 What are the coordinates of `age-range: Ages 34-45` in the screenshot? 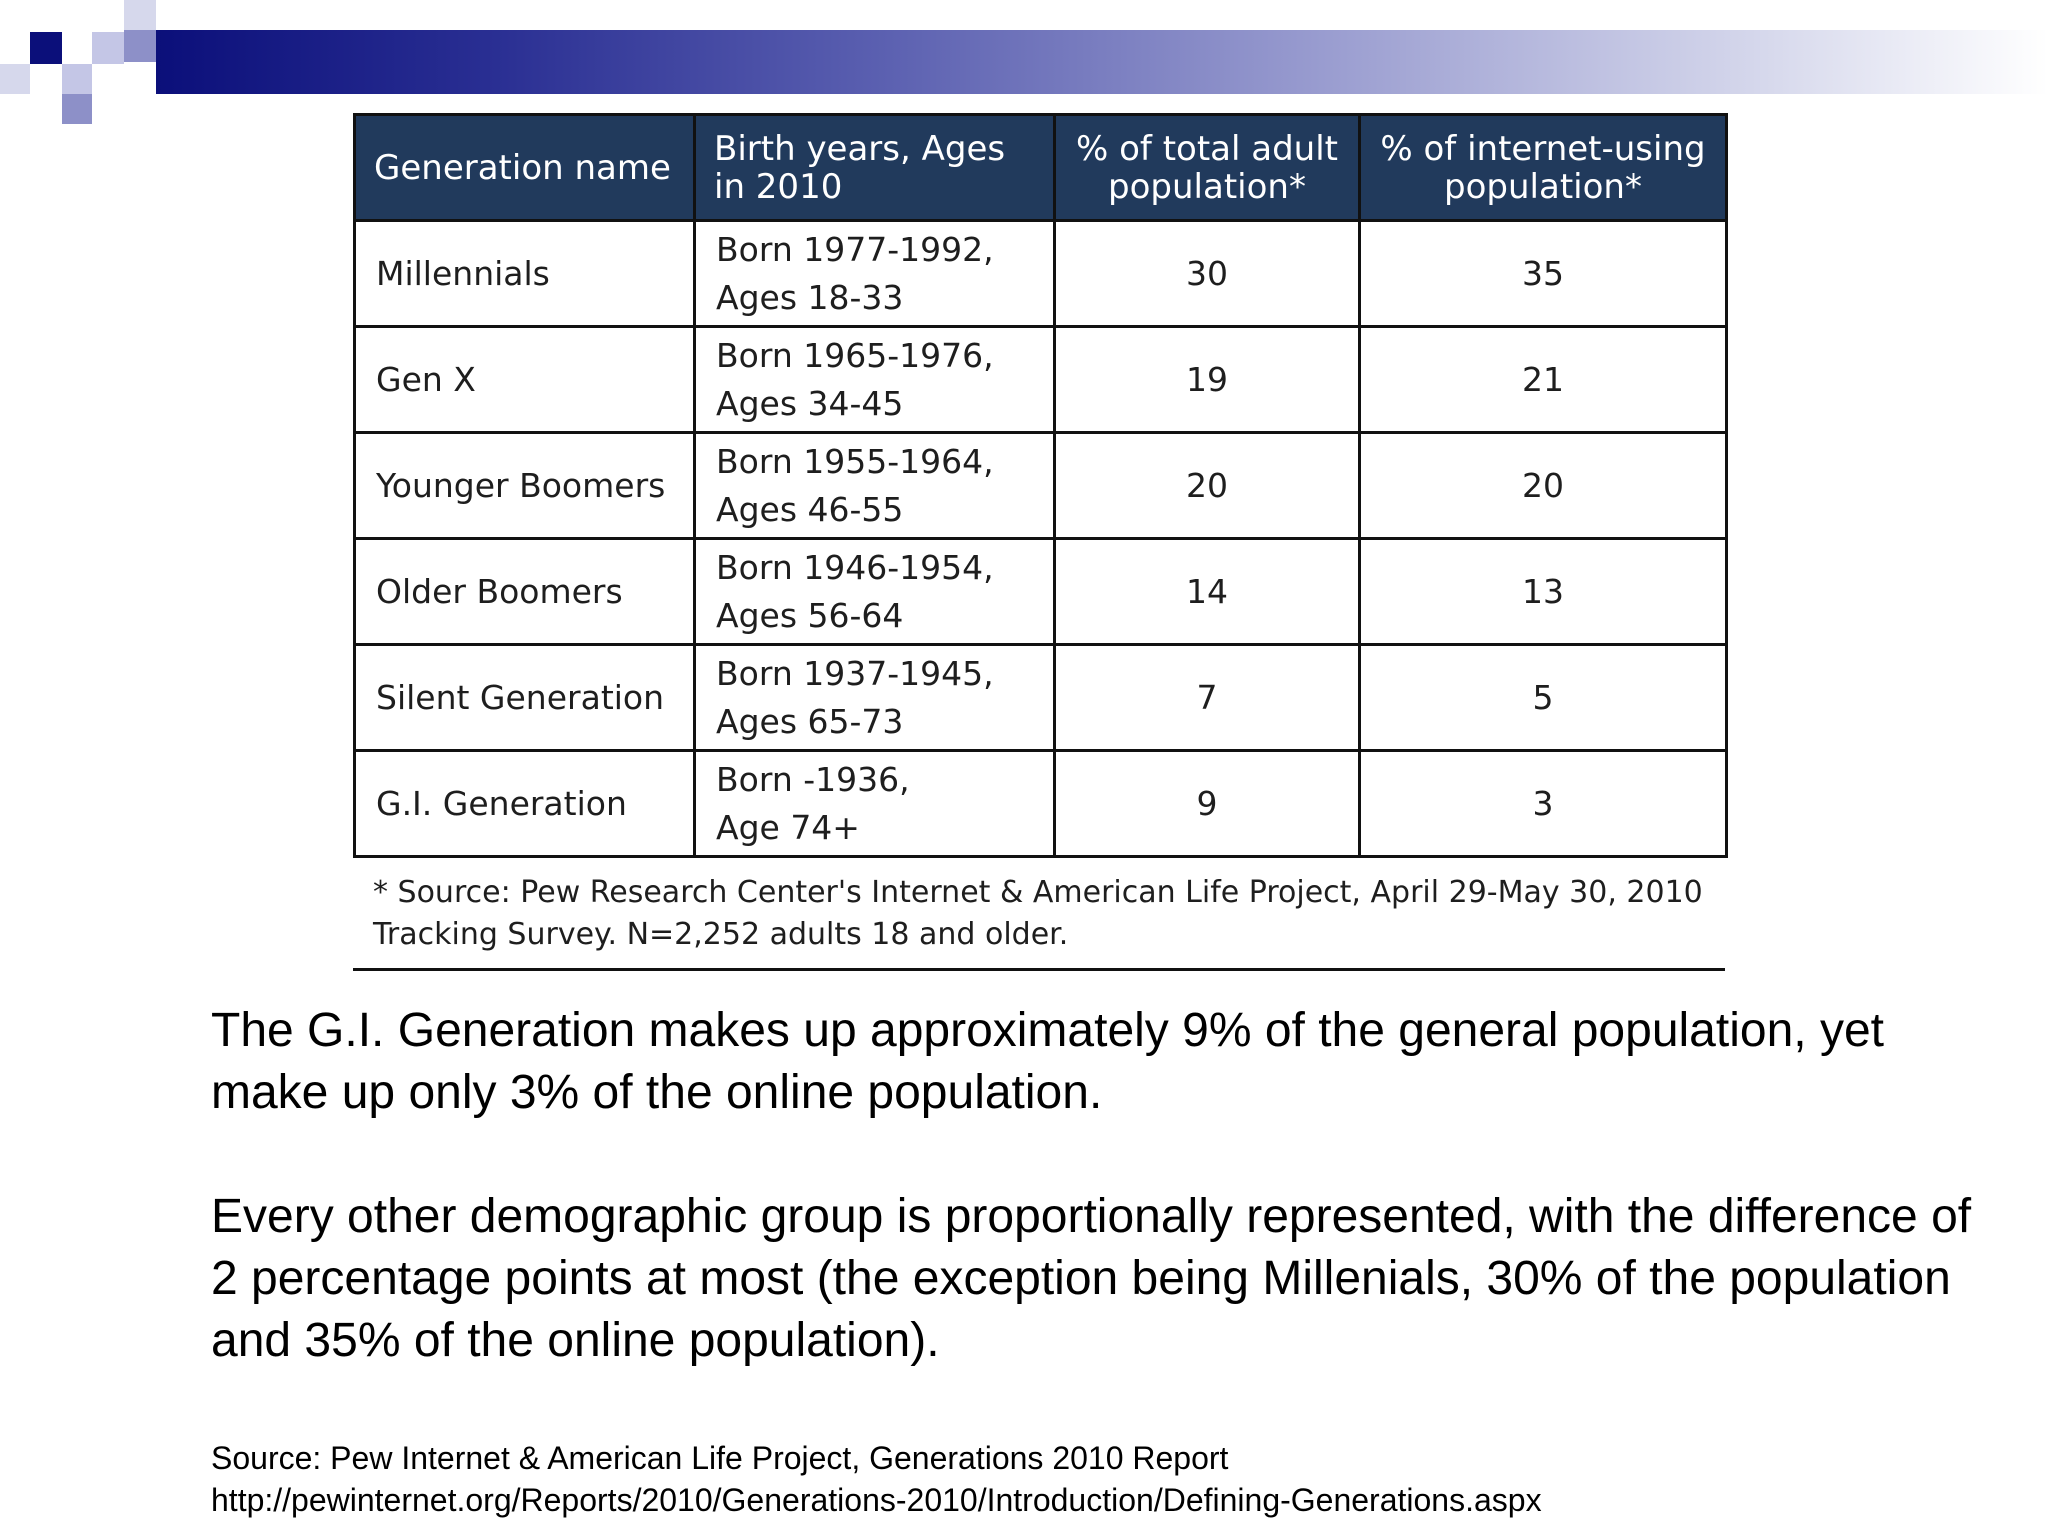 It's located at (810, 403).